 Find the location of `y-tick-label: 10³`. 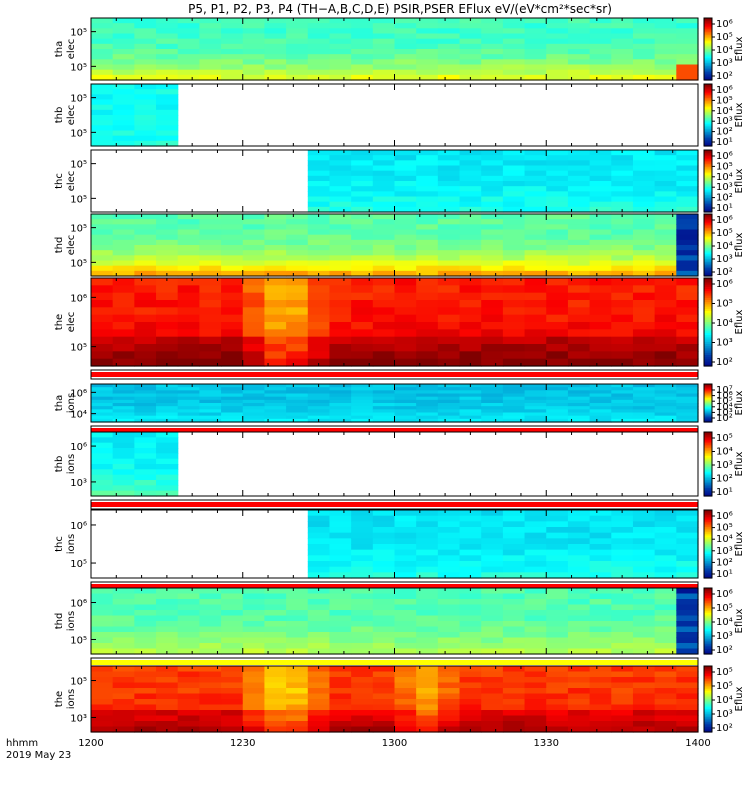

y-tick-label: 10³ is located at coordinates (78, 483).